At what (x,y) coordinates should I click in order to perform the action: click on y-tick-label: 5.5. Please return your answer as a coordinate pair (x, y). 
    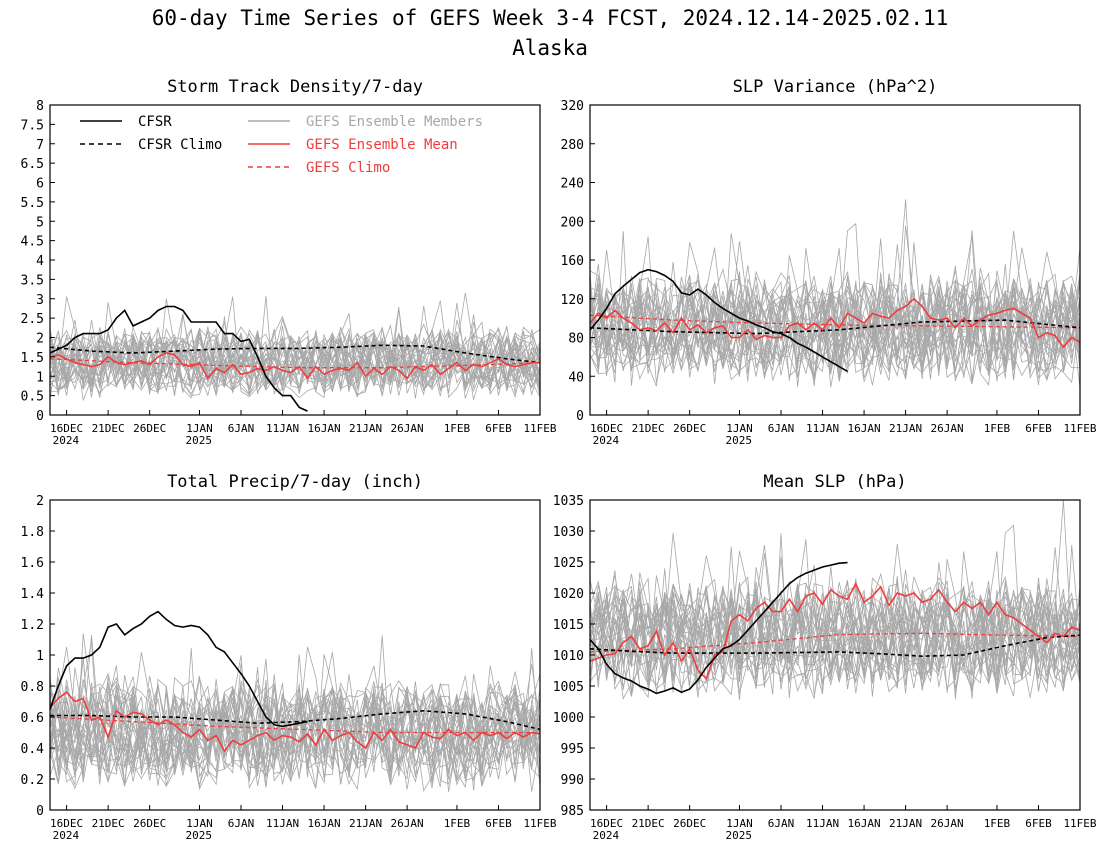
    Looking at the image, I should click on (32, 203).